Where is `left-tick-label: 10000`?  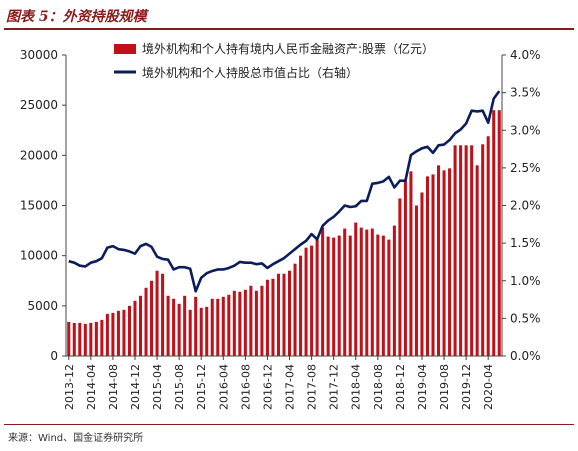
left-tick-label: 10000 is located at coordinates (39, 256).